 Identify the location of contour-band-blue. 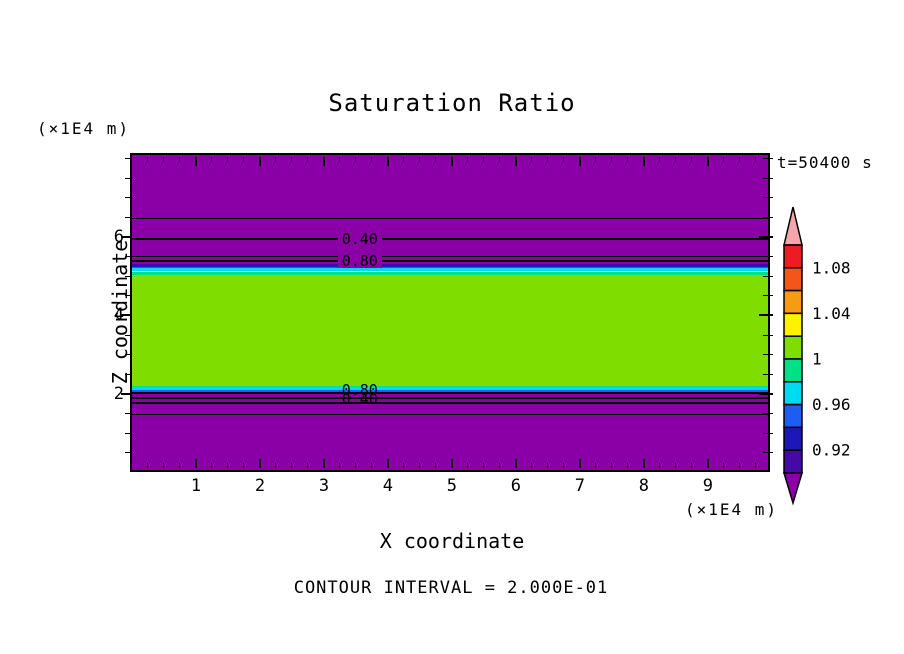
(450, 267).